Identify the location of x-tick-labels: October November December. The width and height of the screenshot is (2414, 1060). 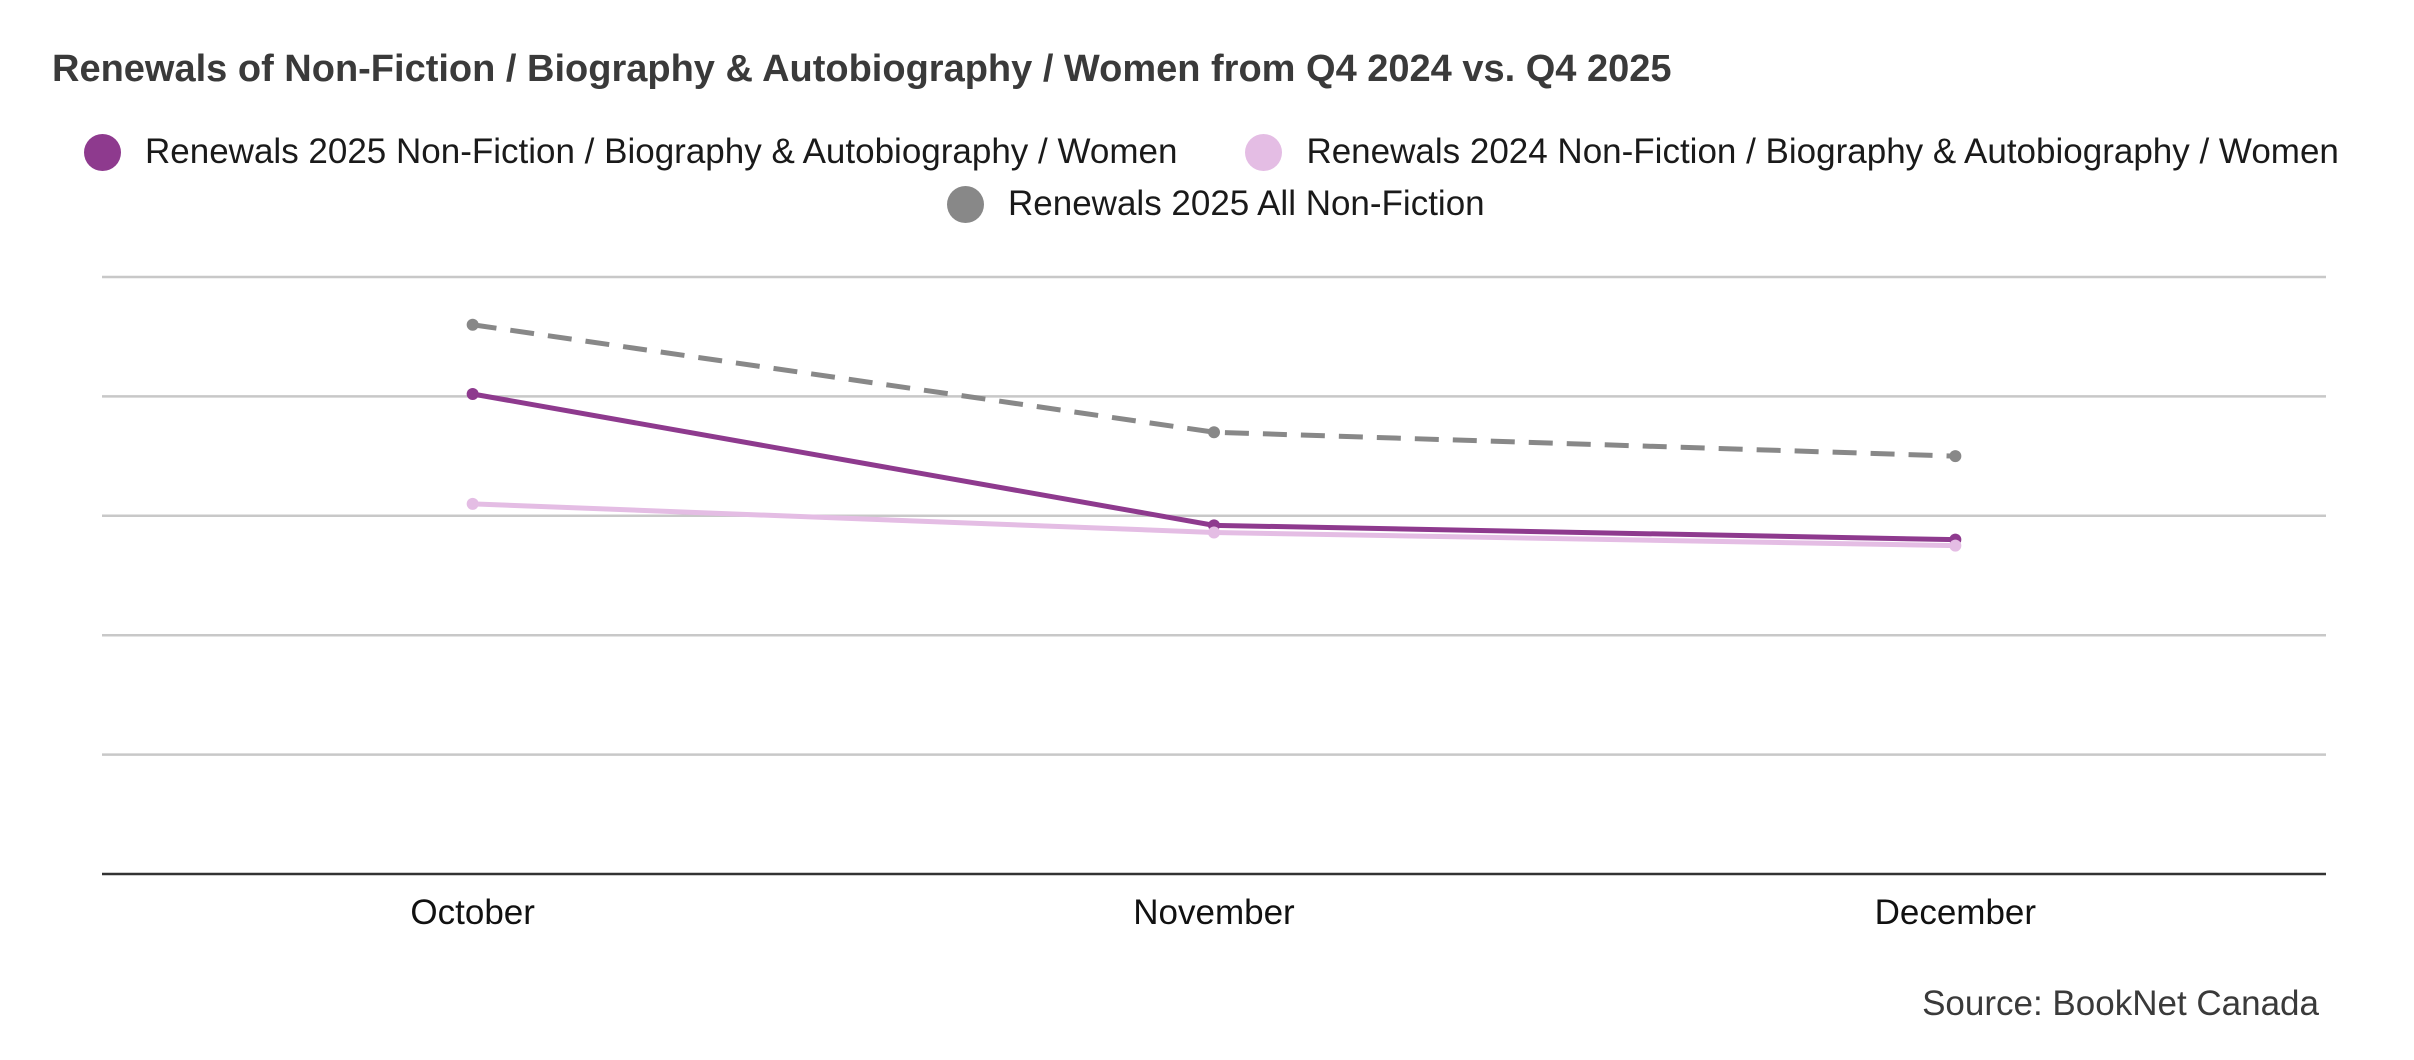
(1223, 912).